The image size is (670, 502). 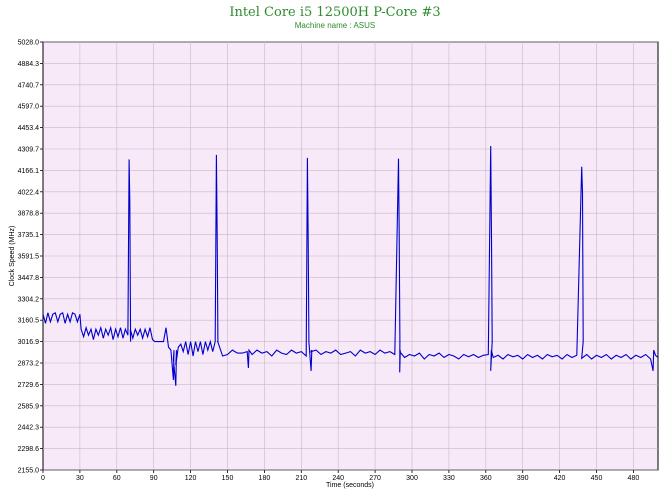 I want to click on x-tick-label: 90, so click(x=154, y=478).